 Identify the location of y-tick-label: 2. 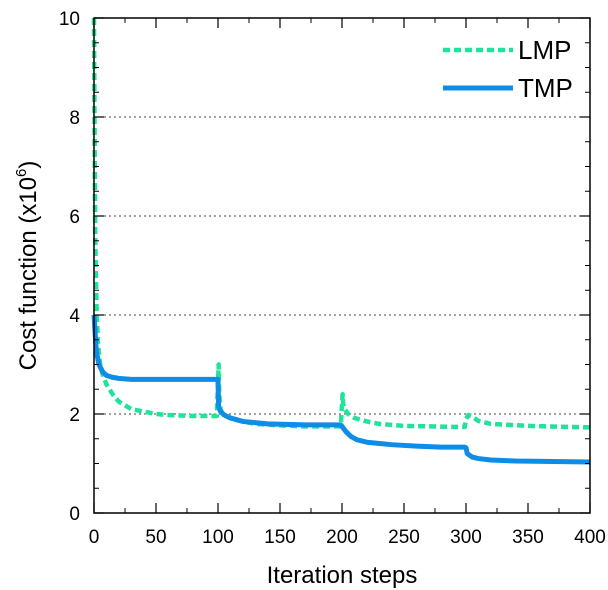
(74, 415).